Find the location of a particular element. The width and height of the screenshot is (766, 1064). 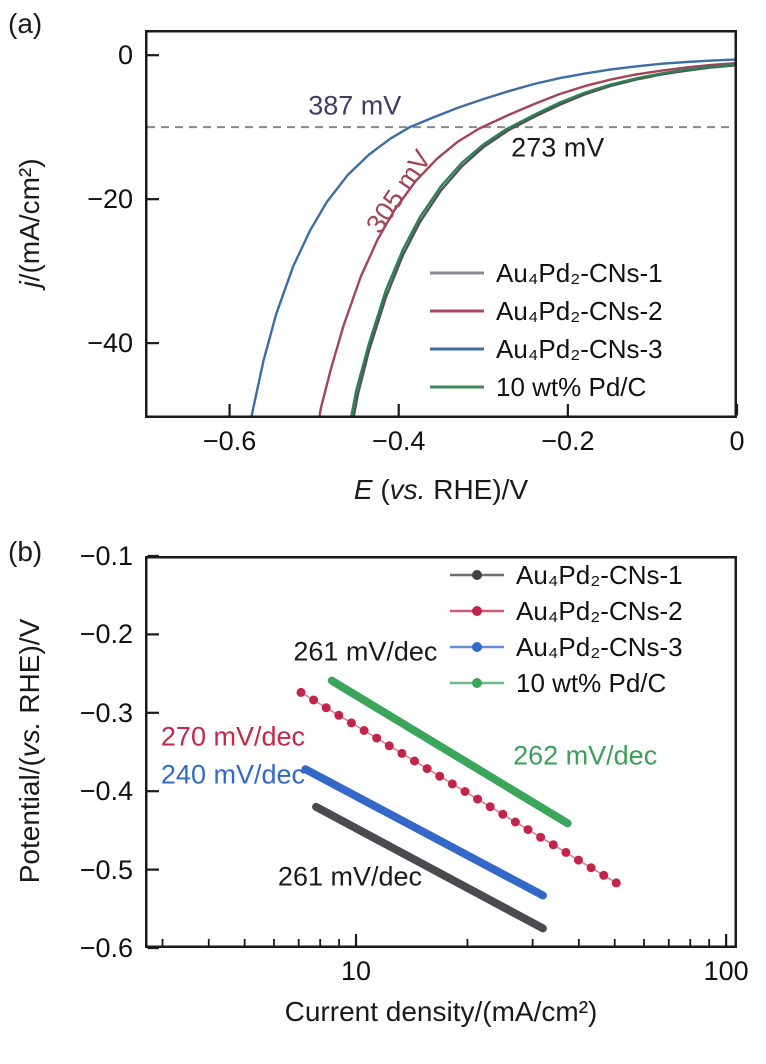

y-tick-label: −0.2 is located at coordinates (106, 634).